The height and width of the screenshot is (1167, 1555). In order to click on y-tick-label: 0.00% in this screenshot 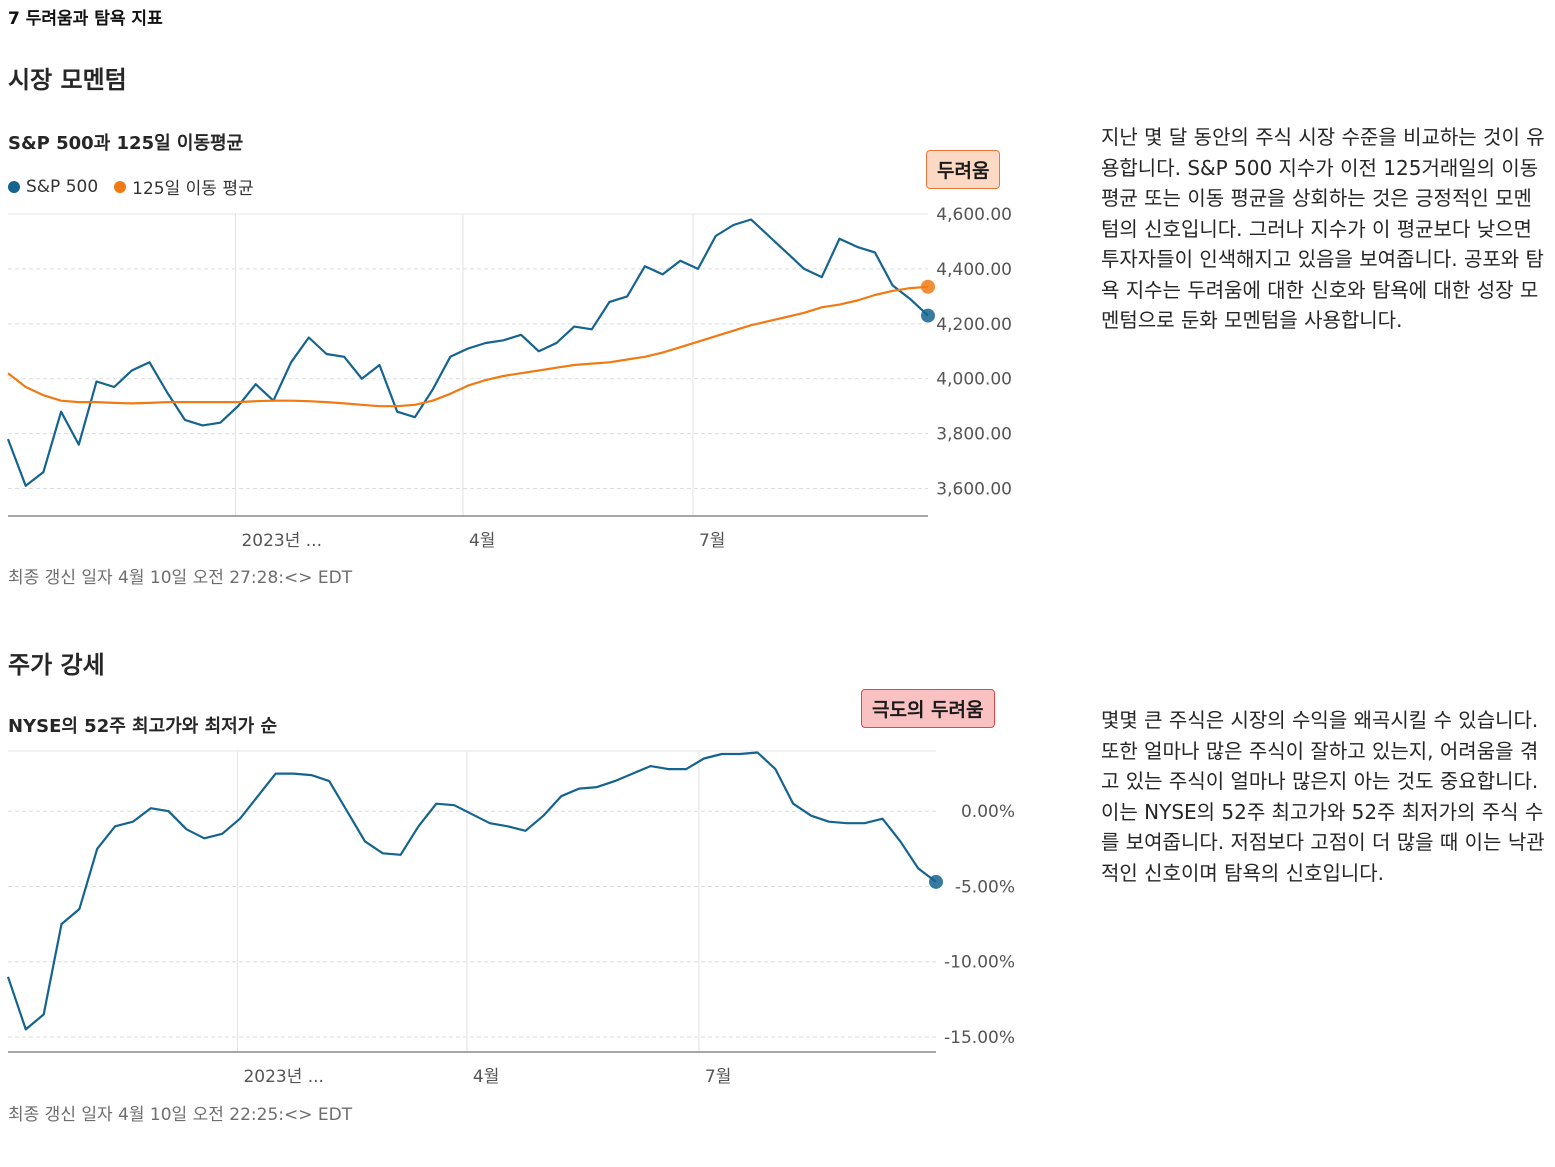, I will do `click(988, 812)`.